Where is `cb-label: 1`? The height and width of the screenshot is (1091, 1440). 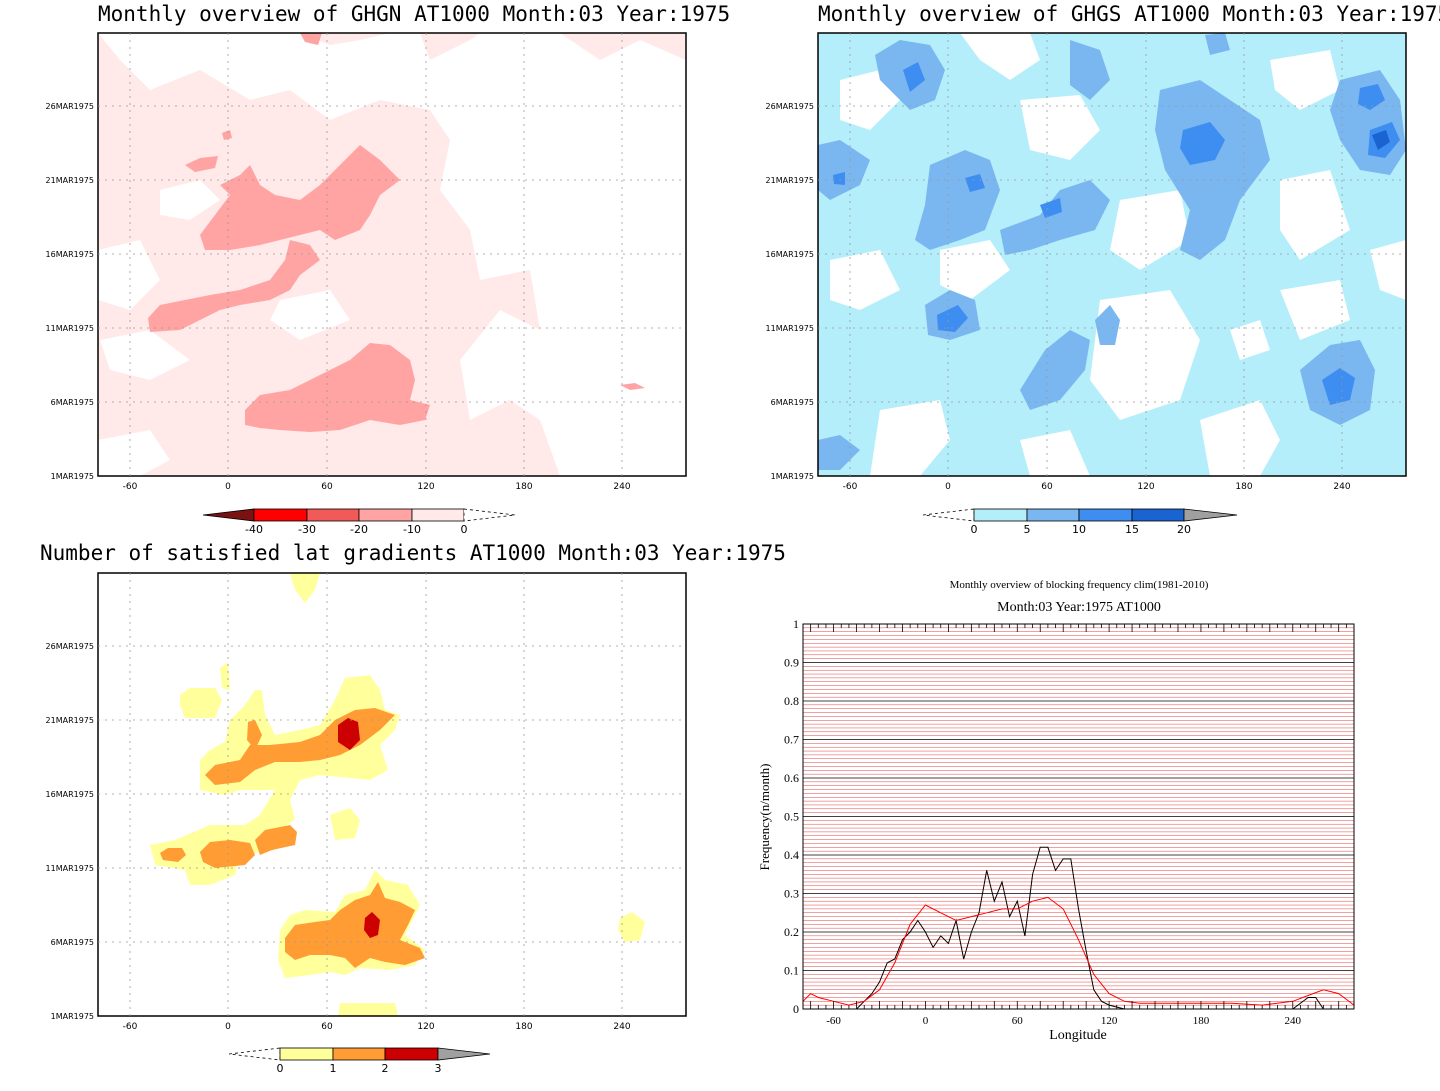
cb-label: 1 is located at coordinates (333, 1068).